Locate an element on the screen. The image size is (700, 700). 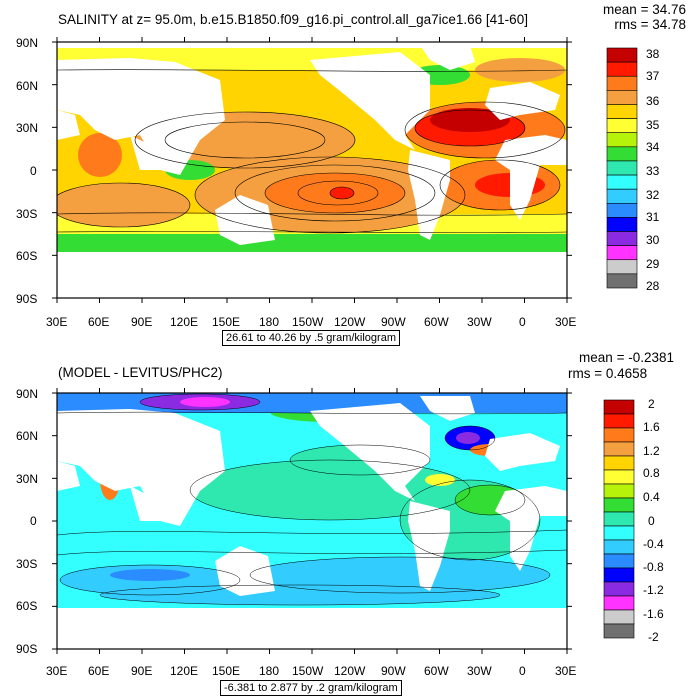
lat-tick-label: 30S is located at coordinates (27, 214).